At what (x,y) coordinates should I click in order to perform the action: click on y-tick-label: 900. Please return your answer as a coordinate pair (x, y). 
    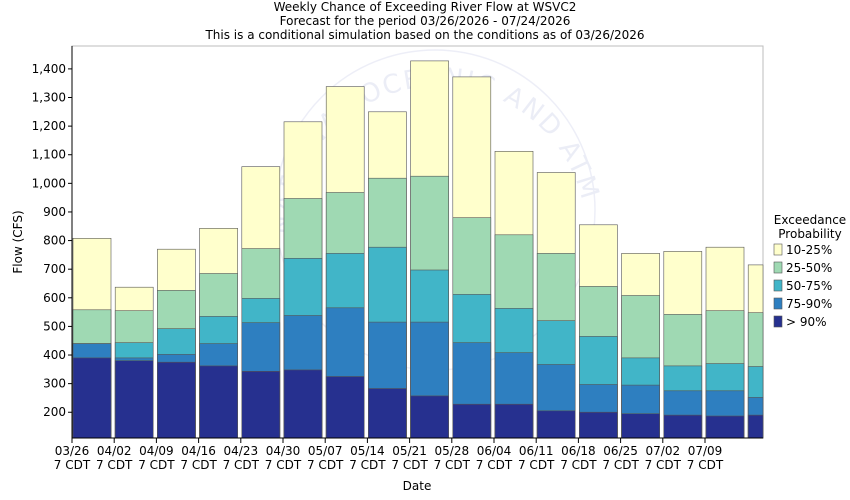
    Looking at the image, I should click on (54, 212).